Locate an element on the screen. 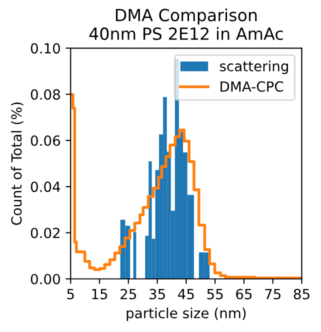 The height and width of the screenshot is (332, 321). x-tick-label: 35 is located at coordinates (157, 294).